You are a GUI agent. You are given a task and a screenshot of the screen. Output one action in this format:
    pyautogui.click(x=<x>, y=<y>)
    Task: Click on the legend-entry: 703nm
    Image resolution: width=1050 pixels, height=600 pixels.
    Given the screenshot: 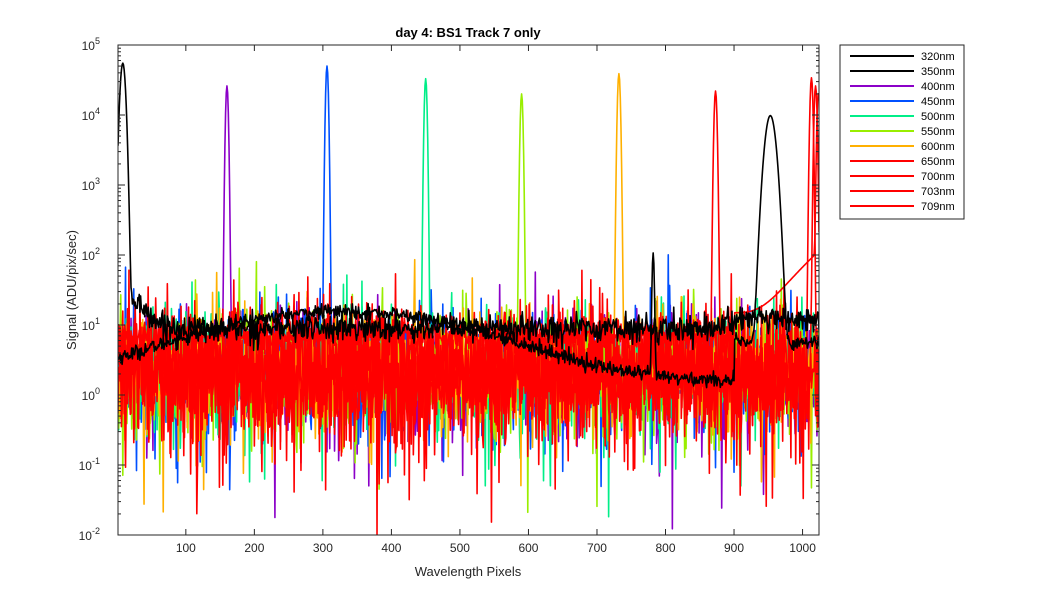 What is the action you would take?
    pyautogui.click(x=938, y=192)
    